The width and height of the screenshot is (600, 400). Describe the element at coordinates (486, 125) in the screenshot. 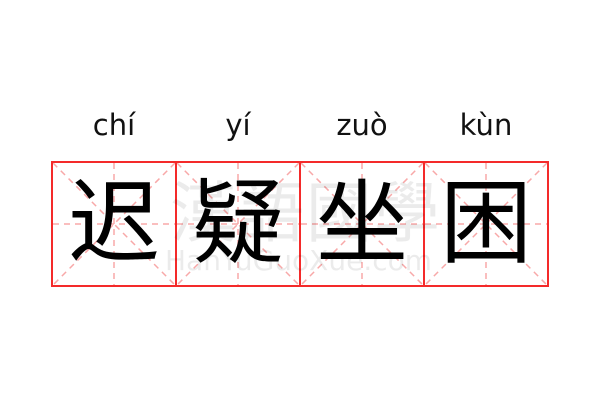

I see `pinyin-4: kùn` at that location.